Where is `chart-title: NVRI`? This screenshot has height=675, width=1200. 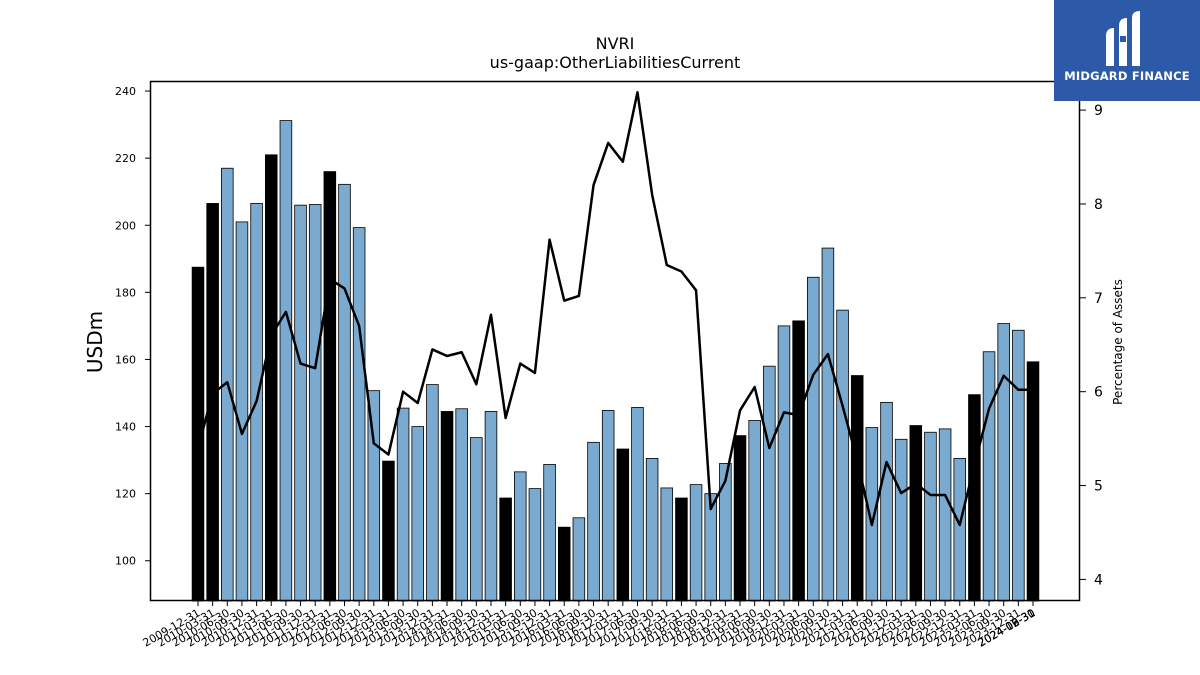 chart-title: NVRI is located at coordinates (615, 43).